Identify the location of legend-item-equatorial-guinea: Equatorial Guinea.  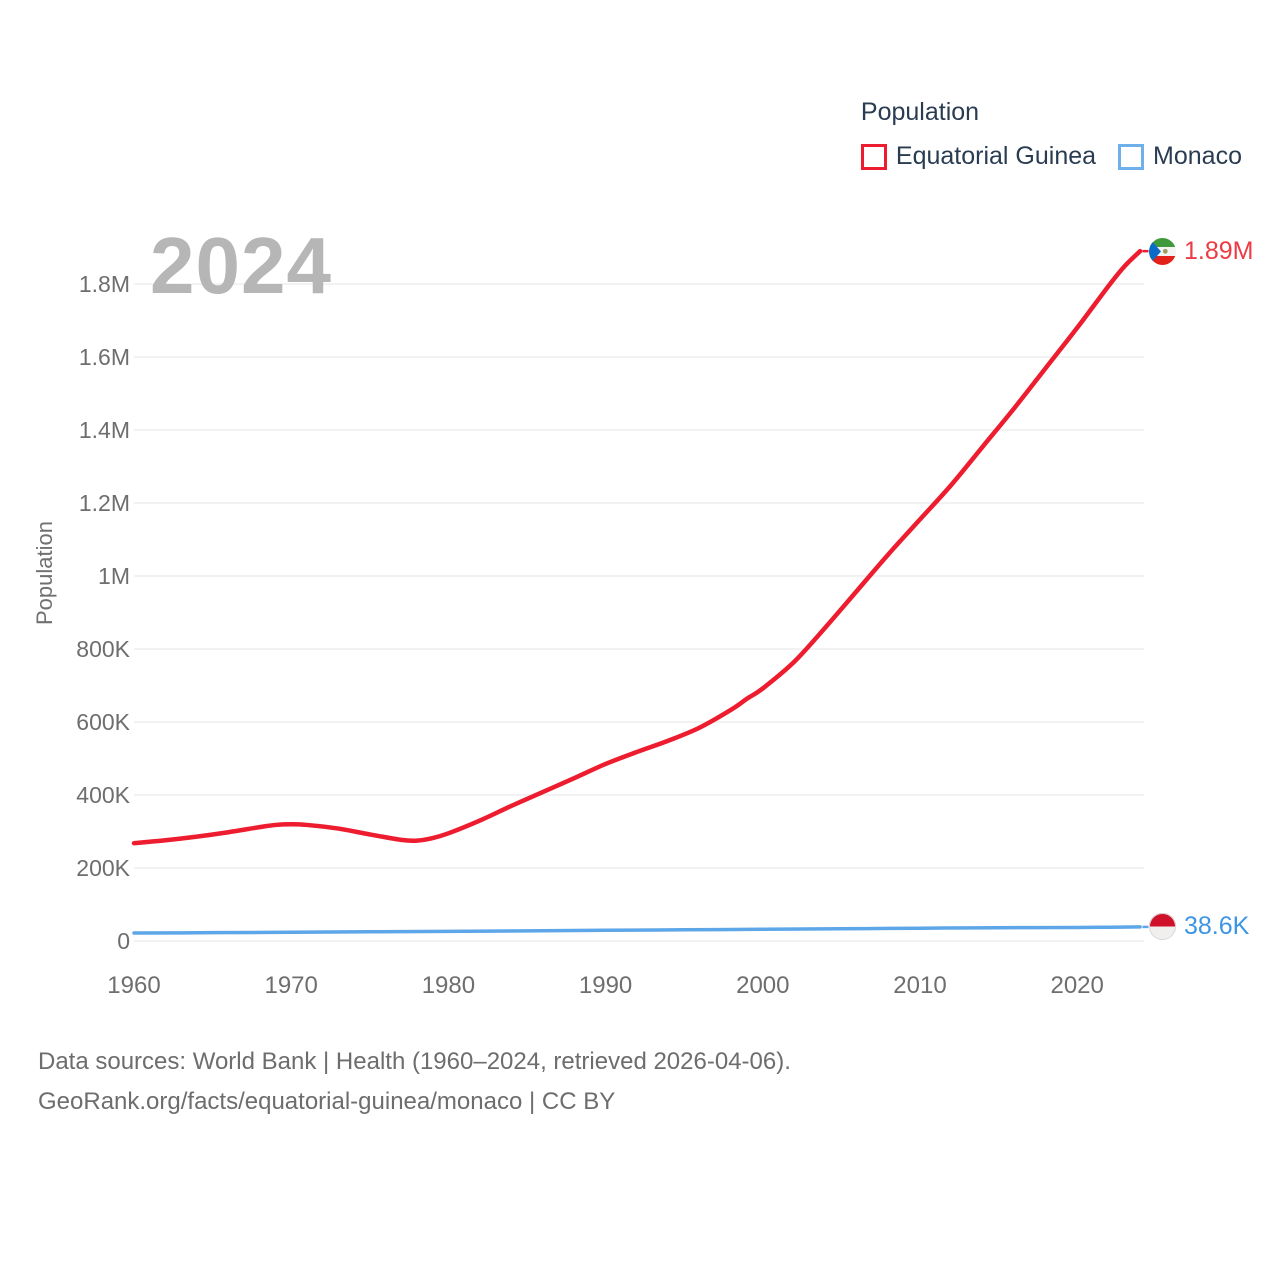
(978, 156).